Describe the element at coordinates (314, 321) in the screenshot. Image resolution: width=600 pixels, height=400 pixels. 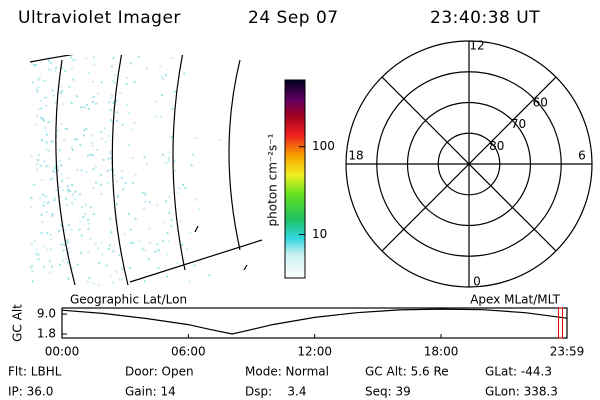
I see `altitude-line` at that location.